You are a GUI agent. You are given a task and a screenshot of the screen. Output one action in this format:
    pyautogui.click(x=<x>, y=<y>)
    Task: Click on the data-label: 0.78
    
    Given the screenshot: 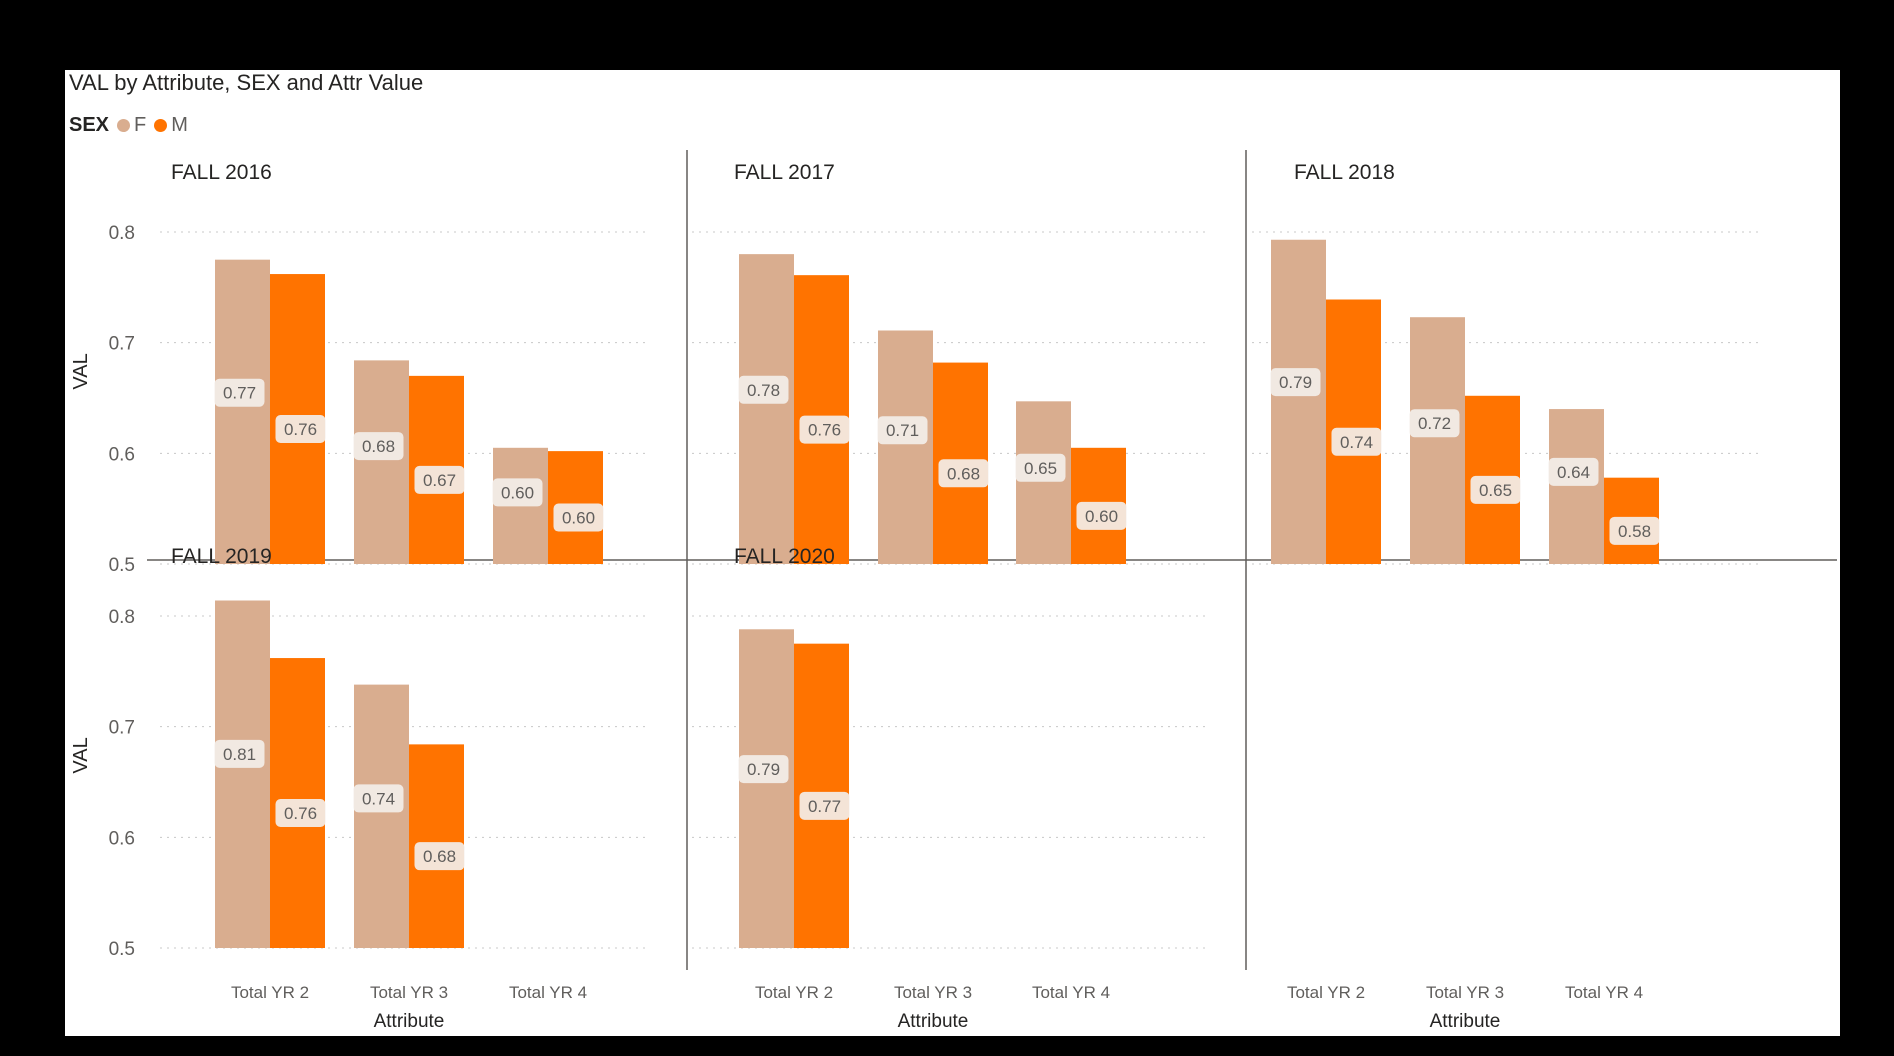 What is the action you would take?
    pyautogui.click(x=763, y=390)
    